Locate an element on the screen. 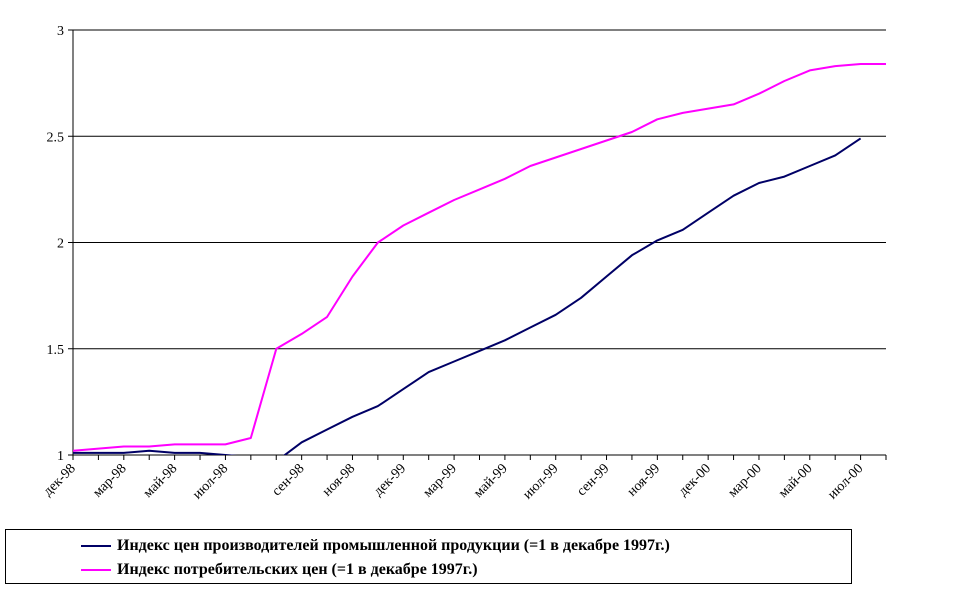 The image size is (977, 600). x-tick-label: мар-00 is located at coordinates (744, 480).